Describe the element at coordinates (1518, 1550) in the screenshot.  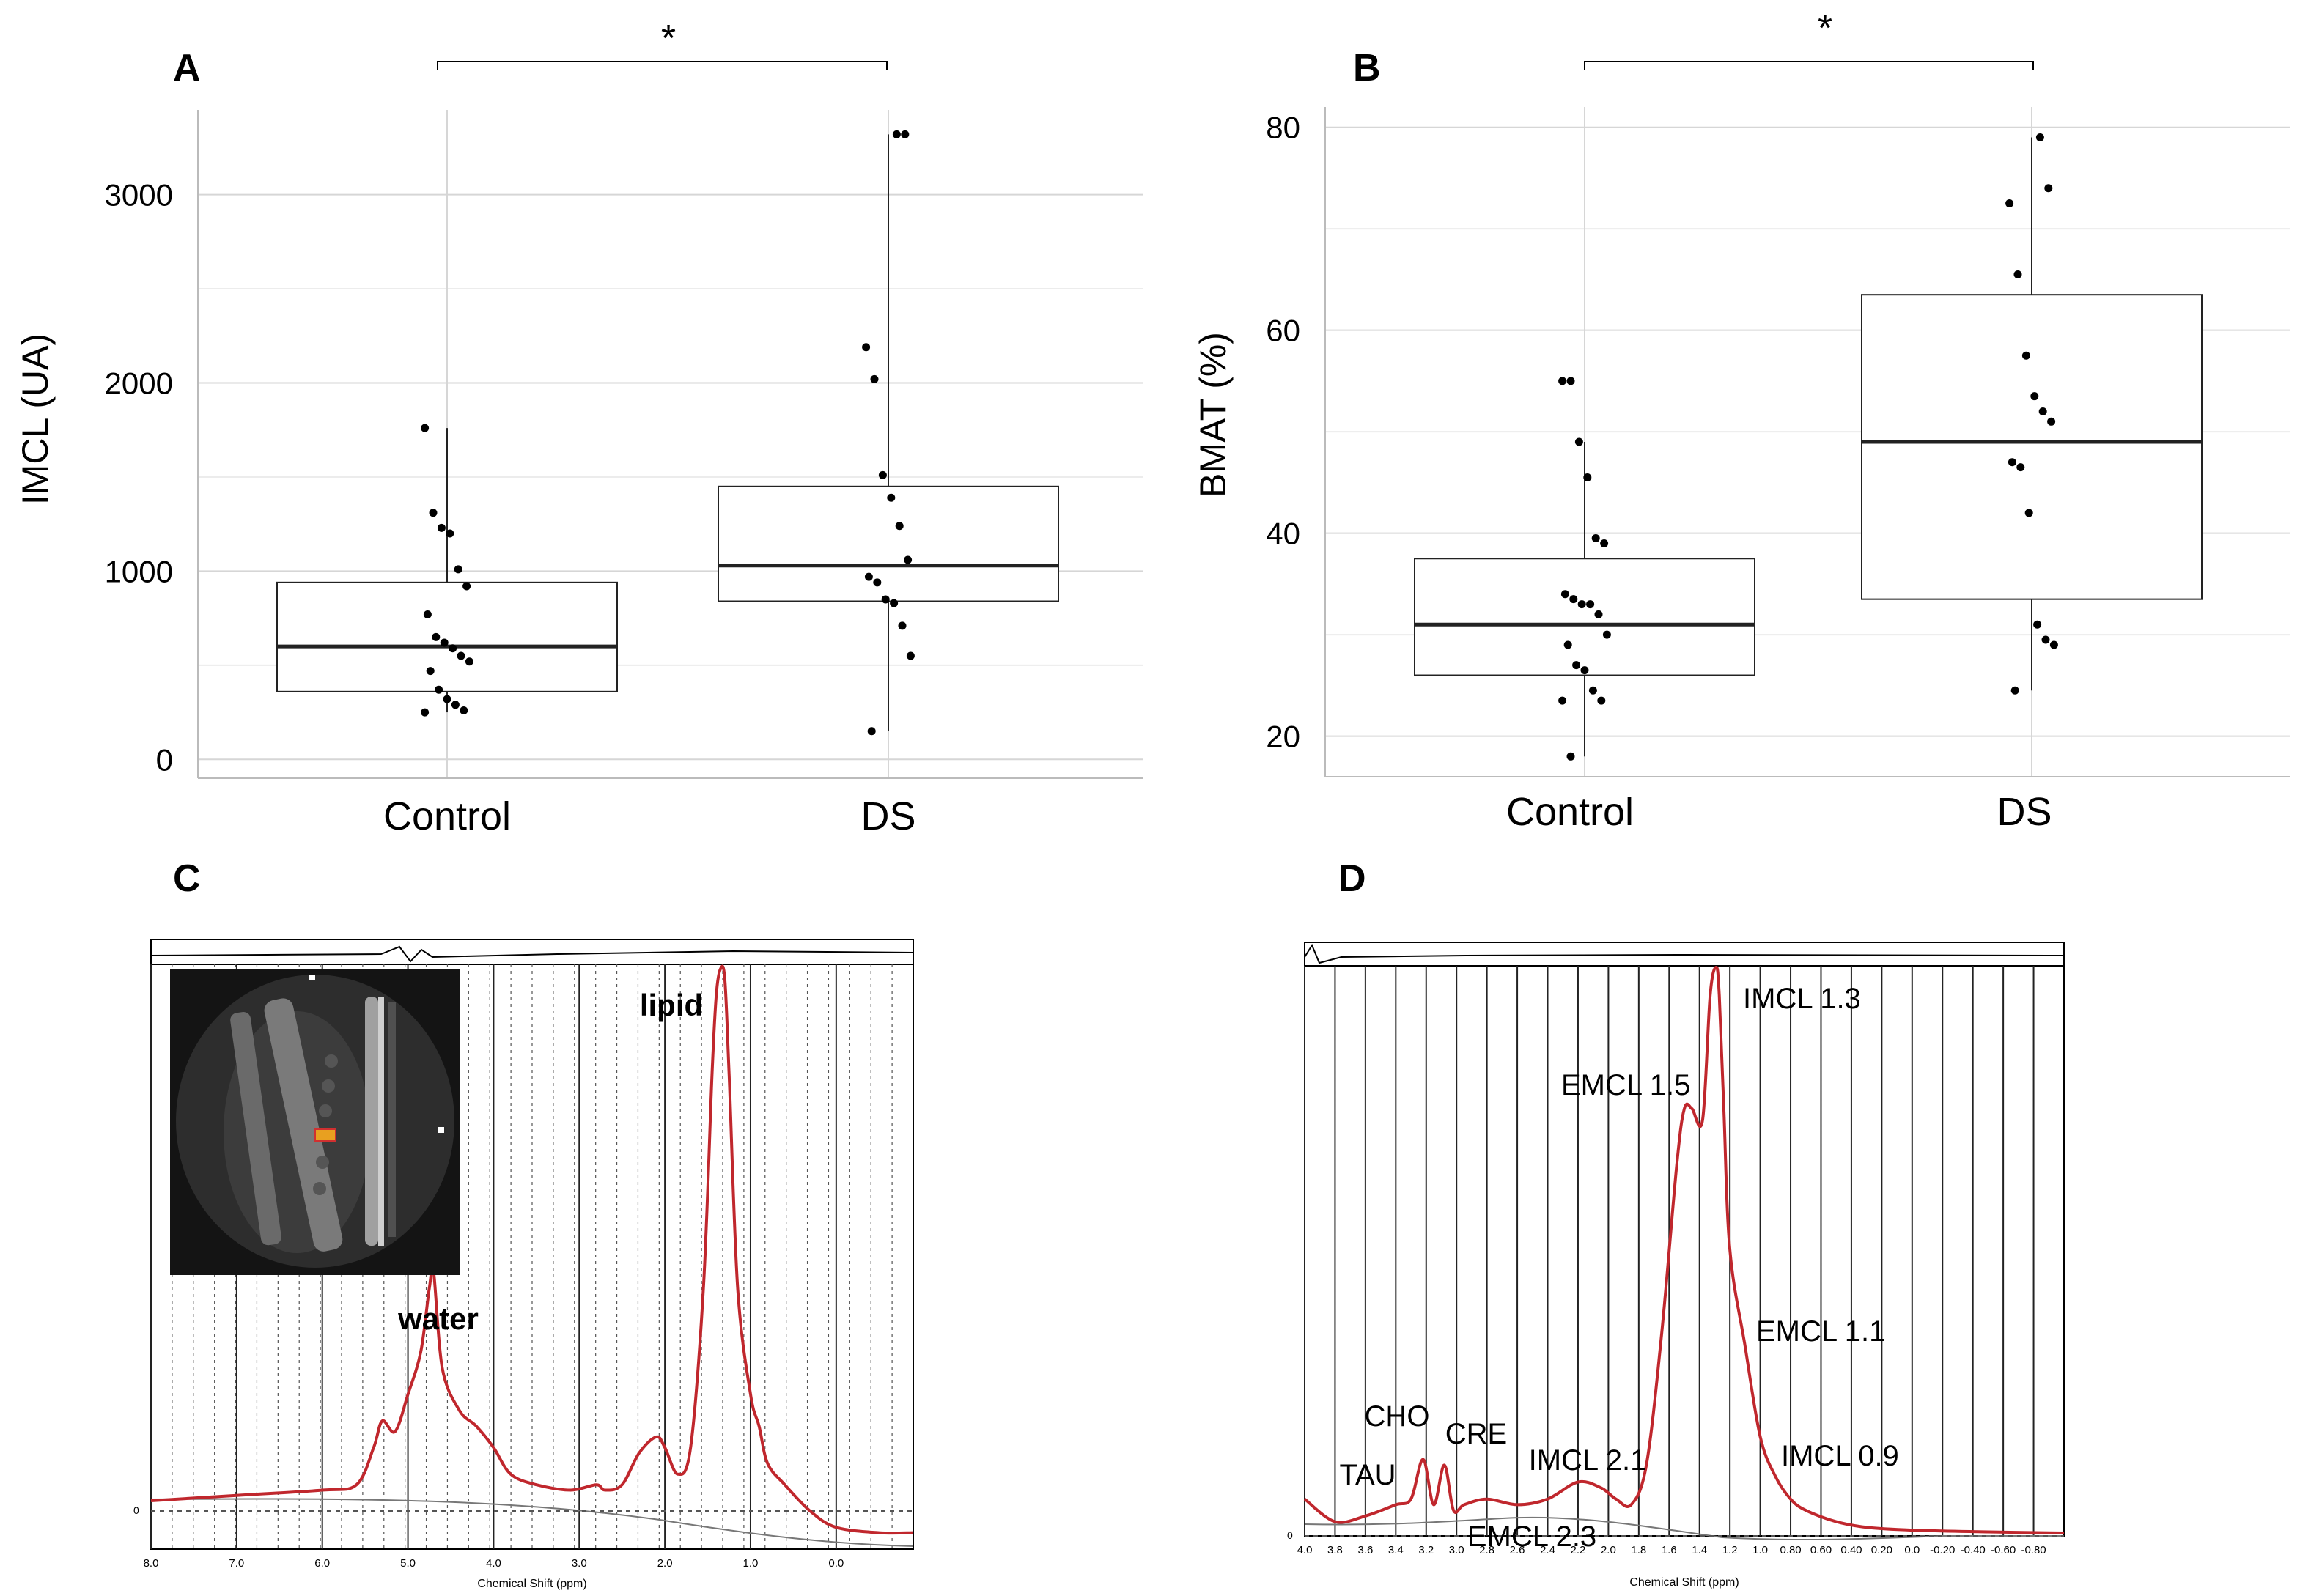
I see `x-tick-label: 2.6` at that location.